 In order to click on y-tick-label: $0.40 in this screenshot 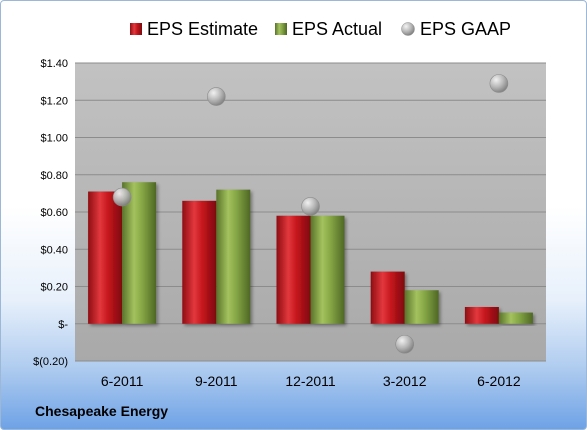, I will do `click(54, 250)`.